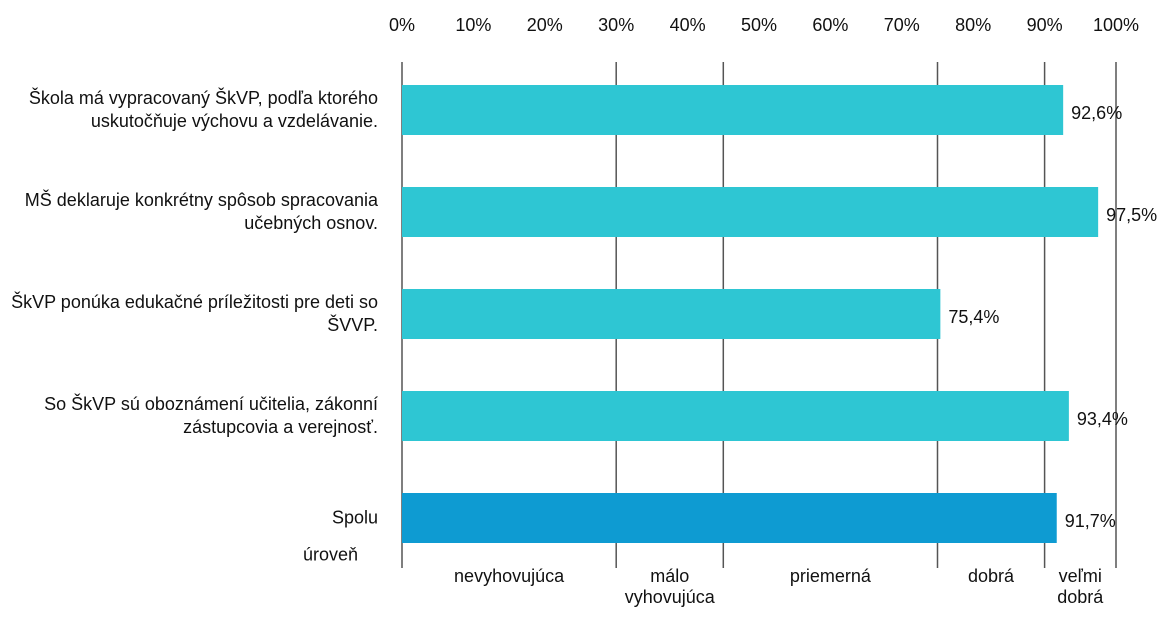 The height and width of the screenshot is (623, 1172). I want to click on level-title: úroveň, so click(330, 554).